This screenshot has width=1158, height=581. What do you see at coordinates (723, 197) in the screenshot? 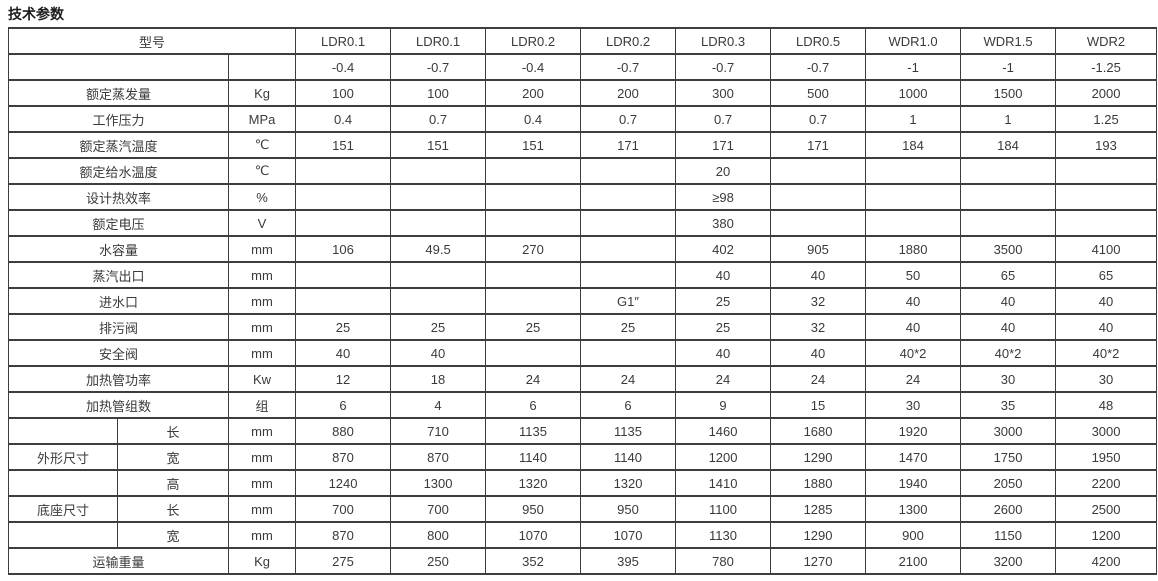
I see `value-cell: ≥98` at bounding box center [723, 197].